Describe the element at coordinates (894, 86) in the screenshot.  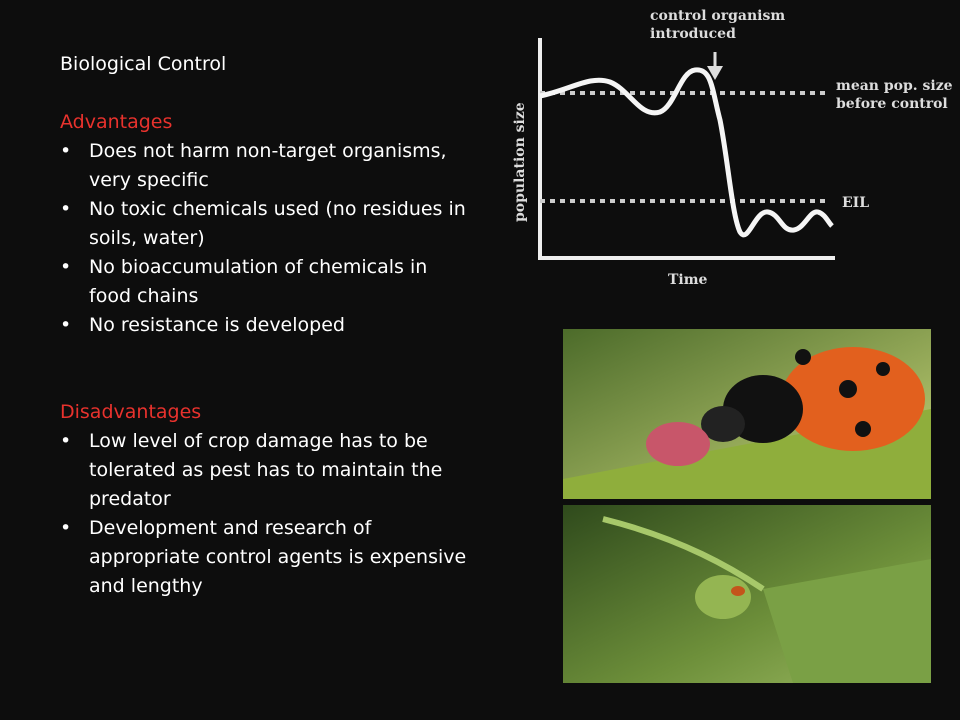
I see `label-line: mean pop. size` at that location.